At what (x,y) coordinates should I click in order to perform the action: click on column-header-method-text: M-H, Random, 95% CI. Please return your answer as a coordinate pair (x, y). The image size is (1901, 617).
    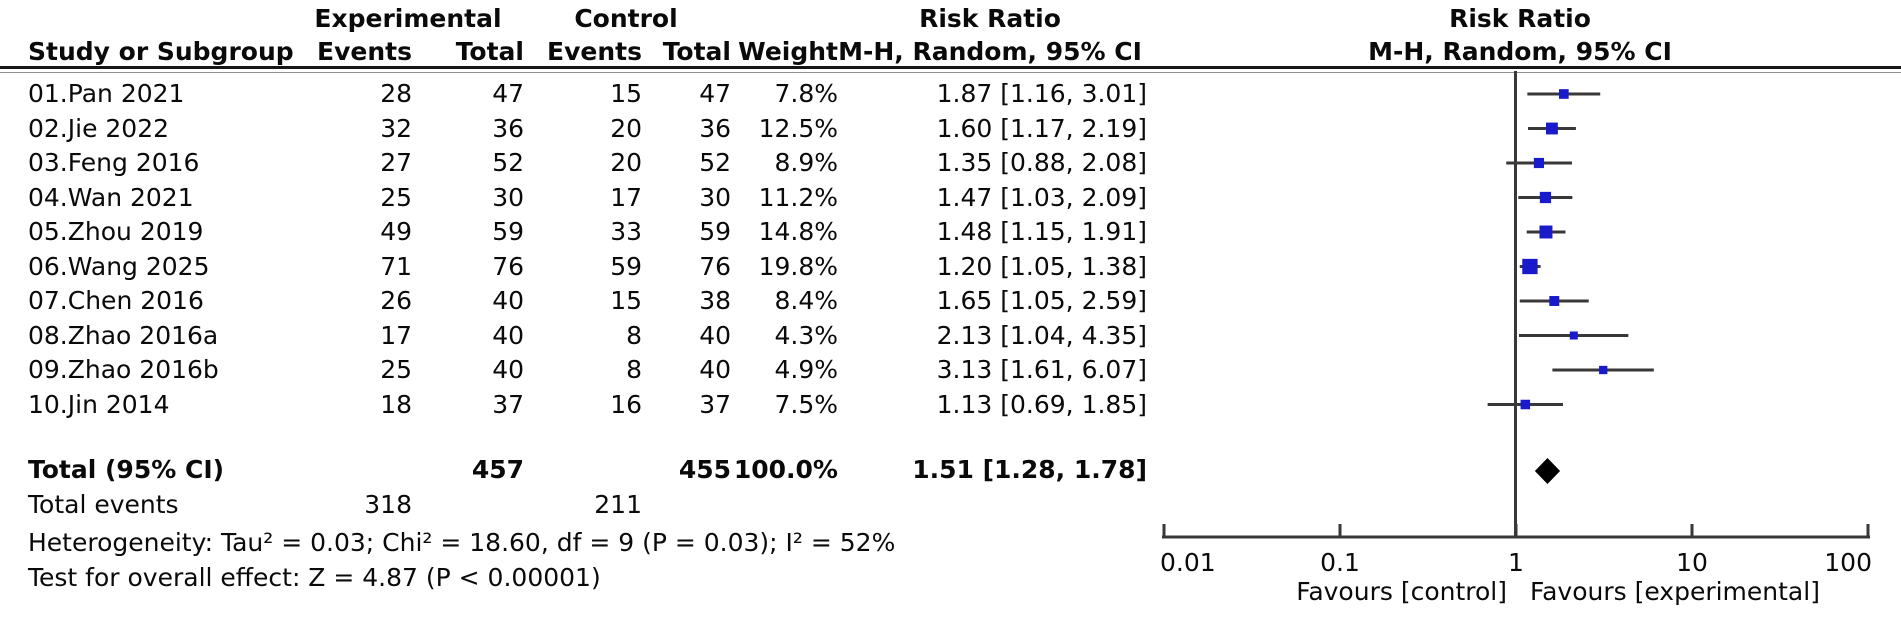
    Looking at the image, I should click on (990, 51).